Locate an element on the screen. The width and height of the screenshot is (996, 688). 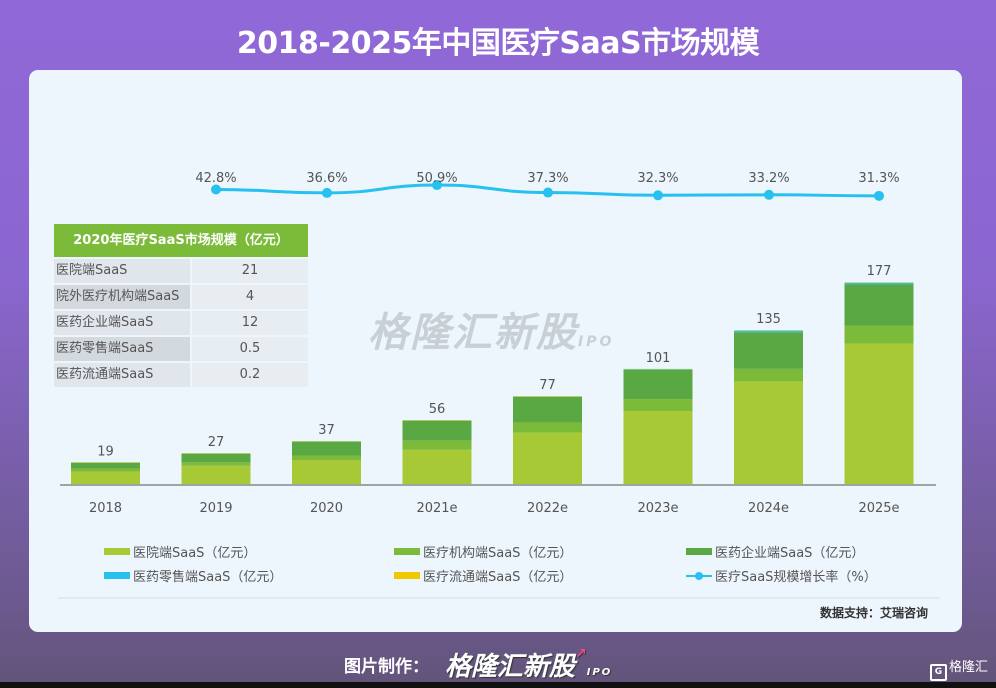
growth-rate-label: 32.3% is located at coordinates (657, 178).